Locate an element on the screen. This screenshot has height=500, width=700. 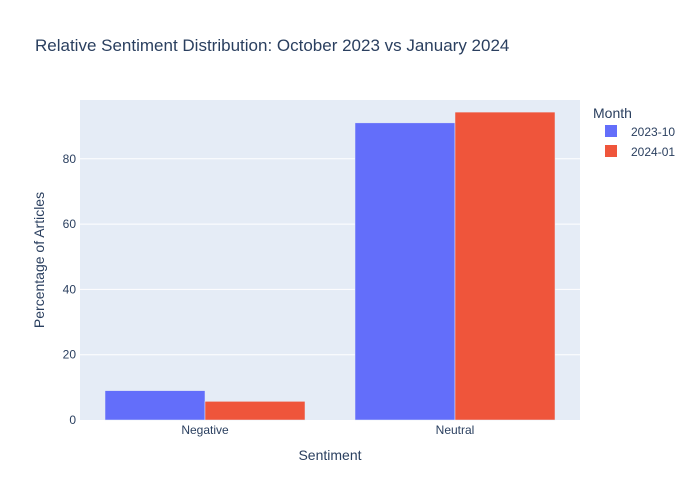
y-axis-title: Percentage of Articles is located at coordinates (39, 260).